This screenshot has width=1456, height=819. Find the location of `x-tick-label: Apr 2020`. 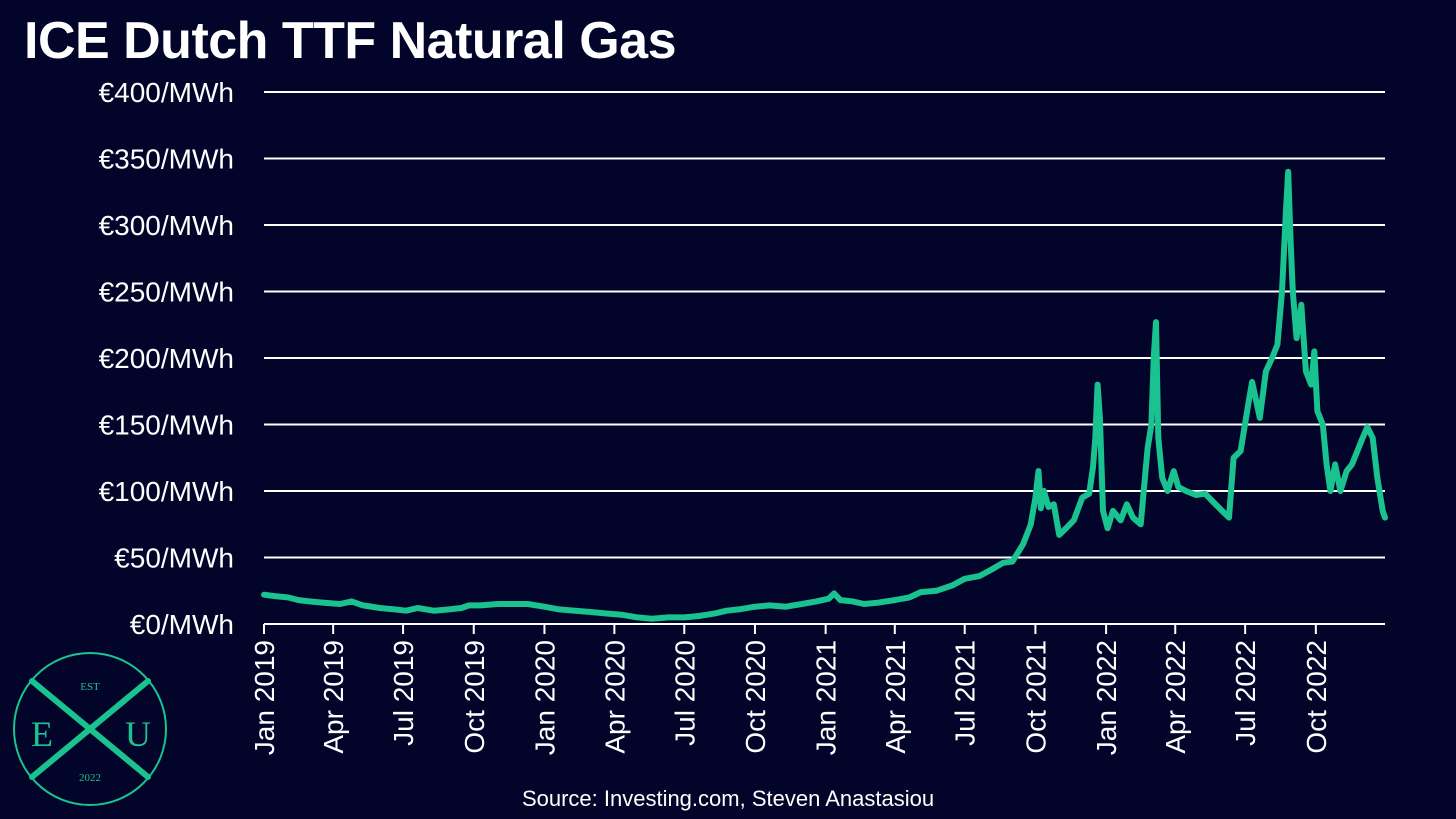

x-tick-label: Apr 2020 is located at coordinates (614, 697).